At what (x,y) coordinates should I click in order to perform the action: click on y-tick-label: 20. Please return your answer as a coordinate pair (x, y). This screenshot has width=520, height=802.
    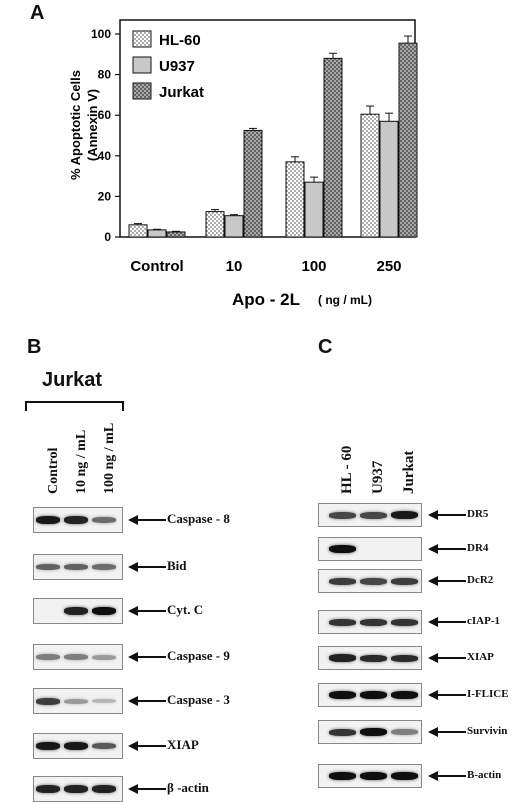
    Looking at the image, I should click on (105, 196).